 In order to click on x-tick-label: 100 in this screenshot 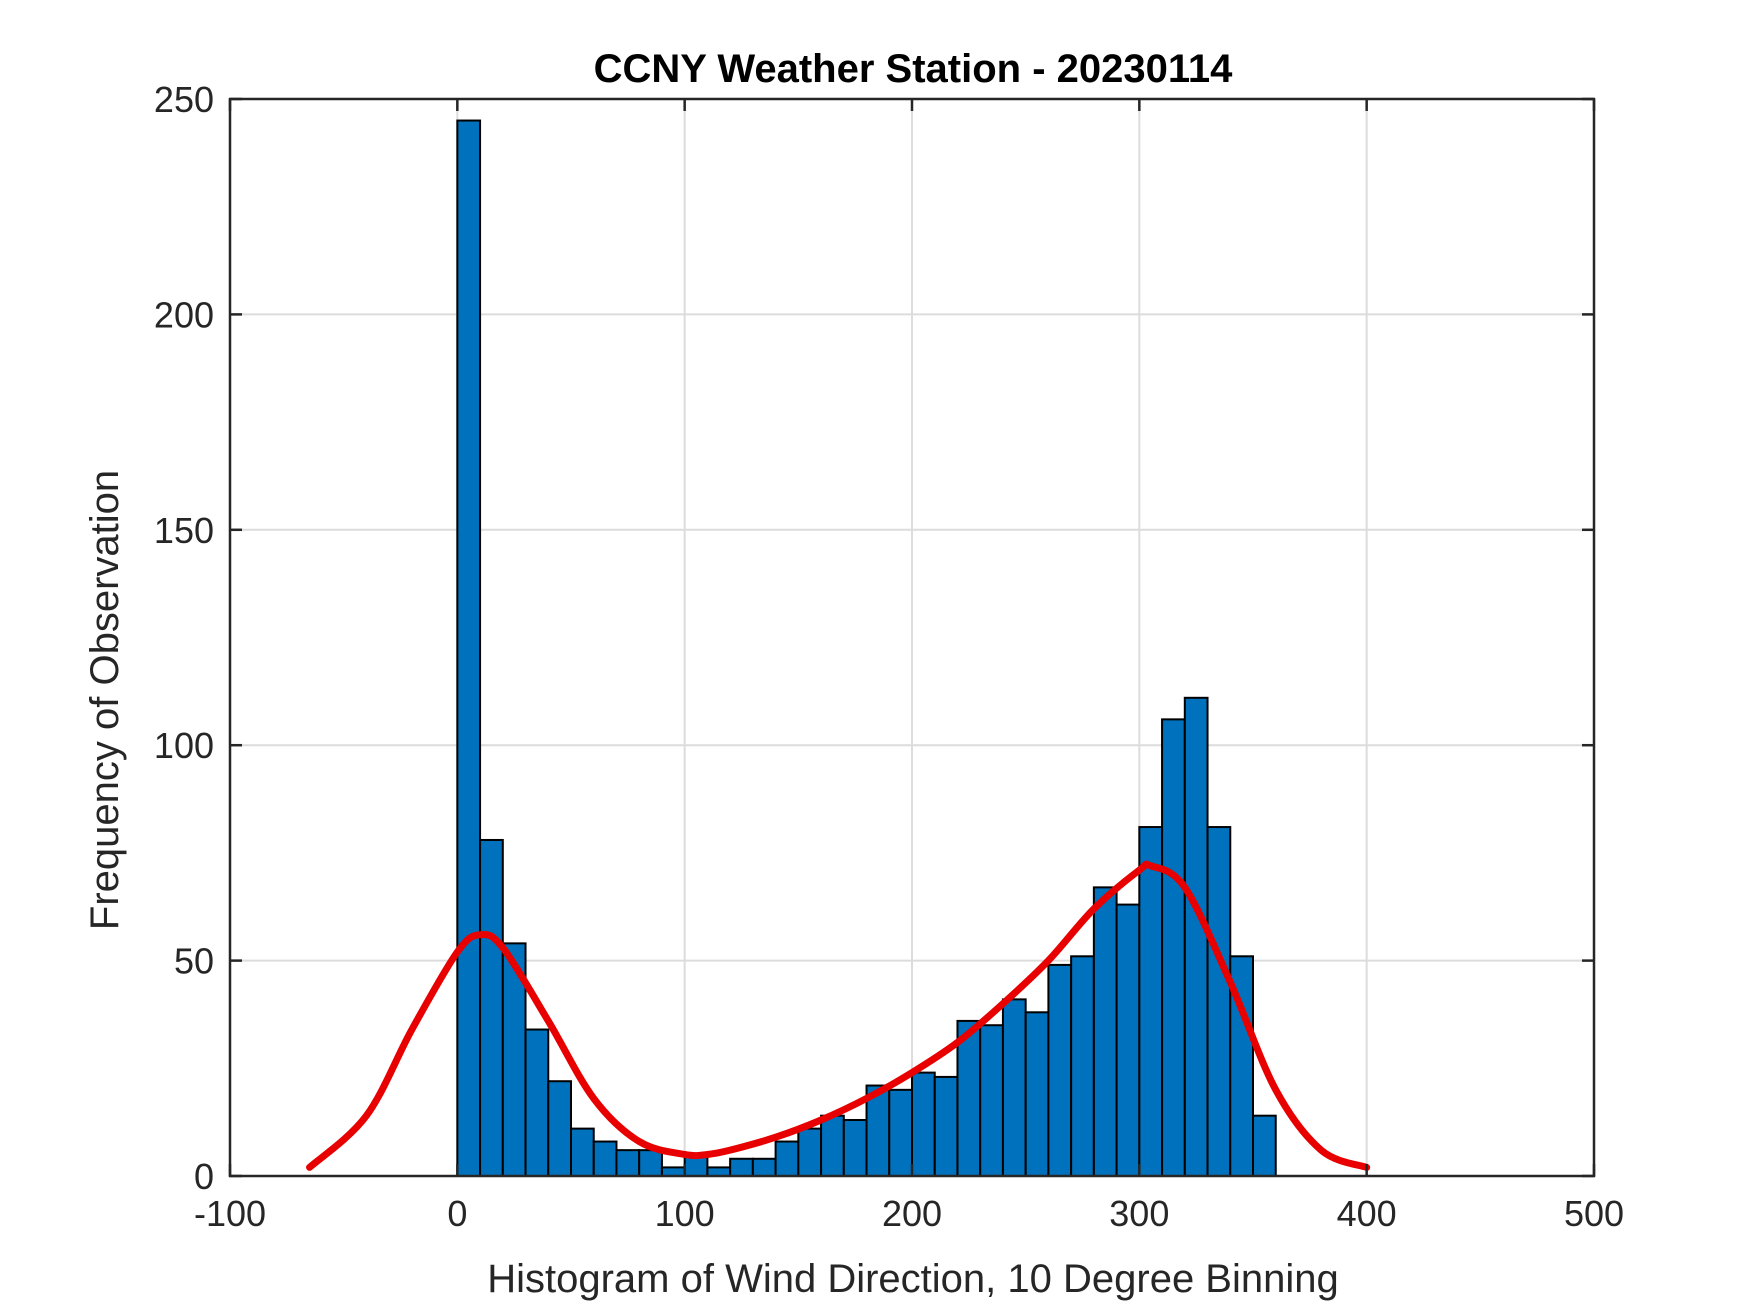, I will do `click(685, 1213)`.